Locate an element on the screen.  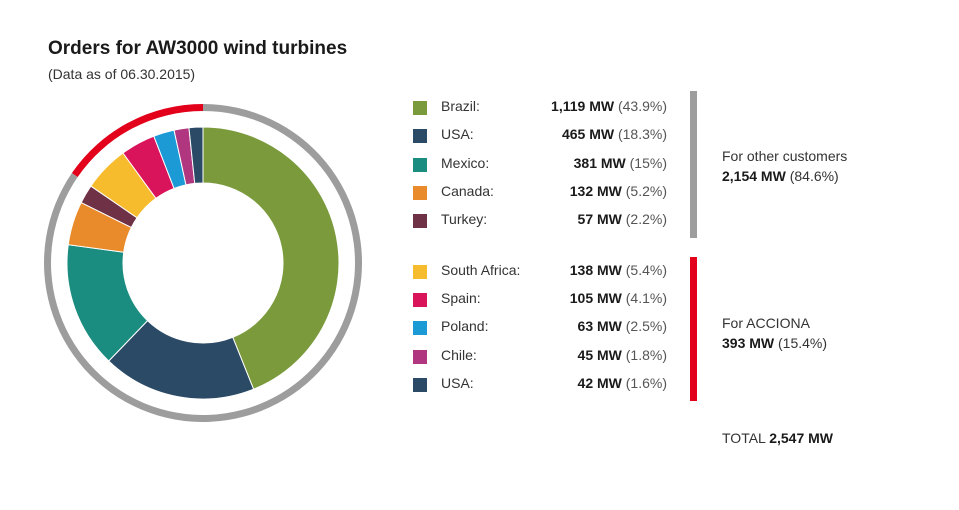
other-customers-bracket is located at coordinates (693, 164).